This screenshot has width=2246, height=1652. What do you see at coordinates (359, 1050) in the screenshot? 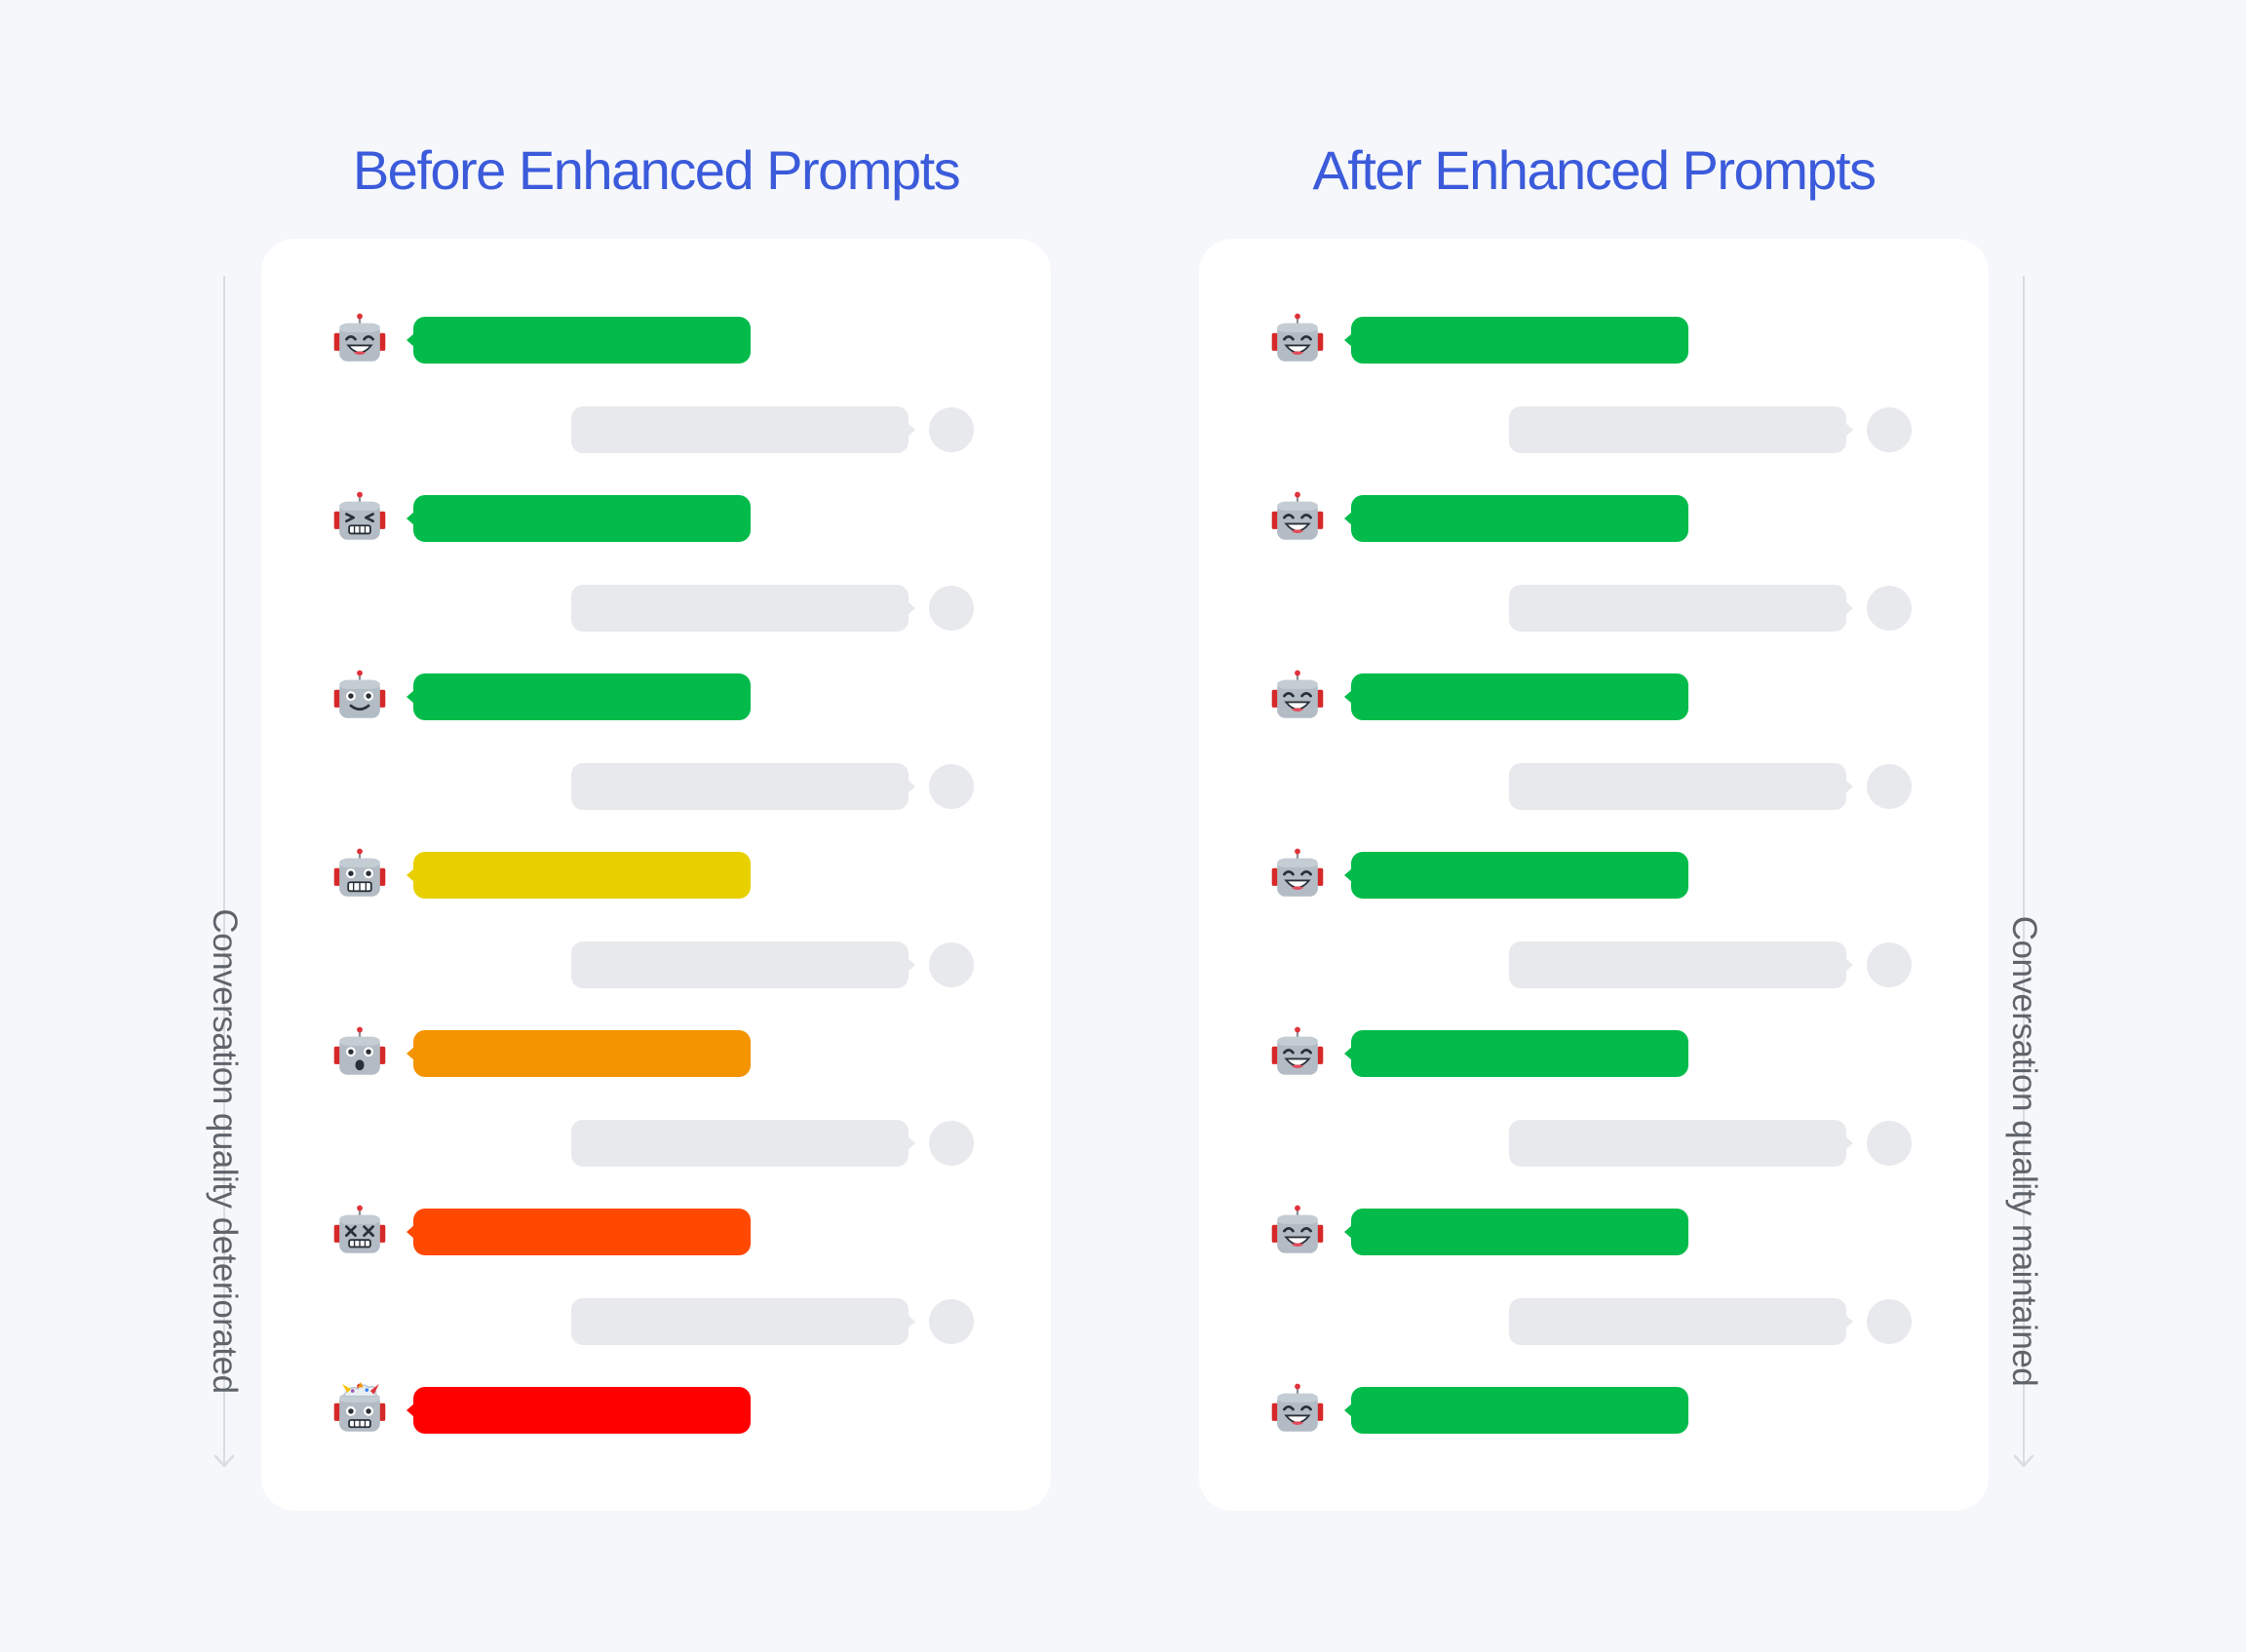
I see `robot-worried-icon` at bounding box center [359, 1050].